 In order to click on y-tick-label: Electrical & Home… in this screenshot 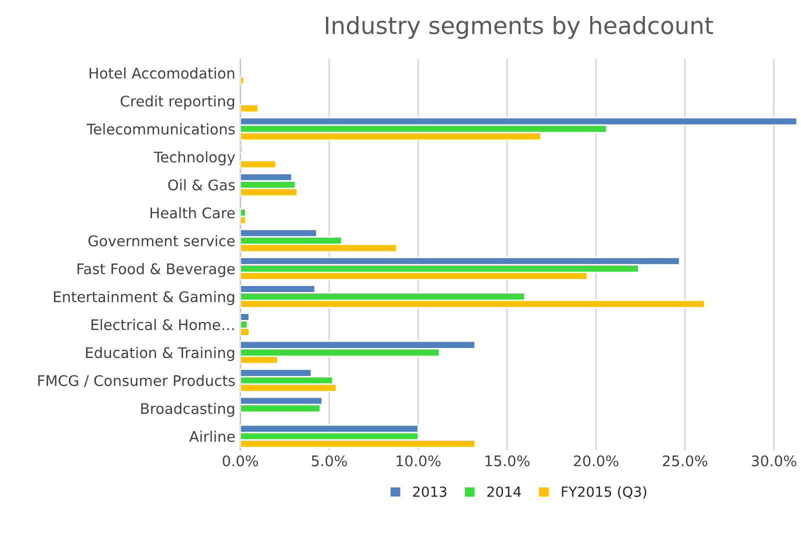, I will do `click(163, 324)`.